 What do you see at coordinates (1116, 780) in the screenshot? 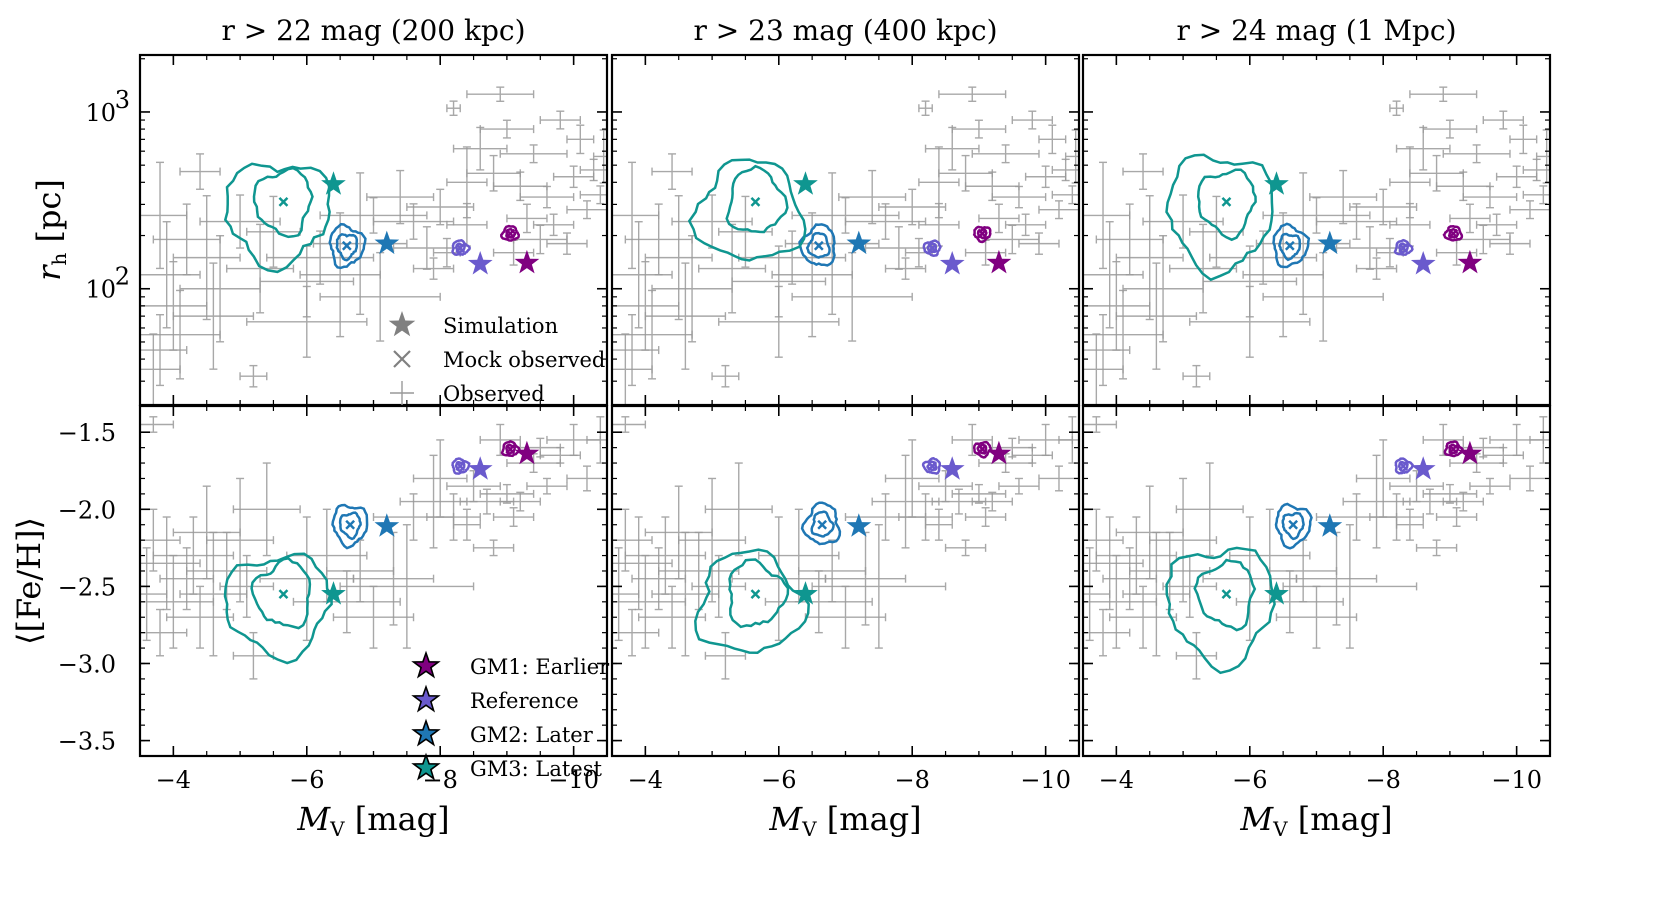
I see `x-tick-label: −4` at bounding box center [1116, 780].